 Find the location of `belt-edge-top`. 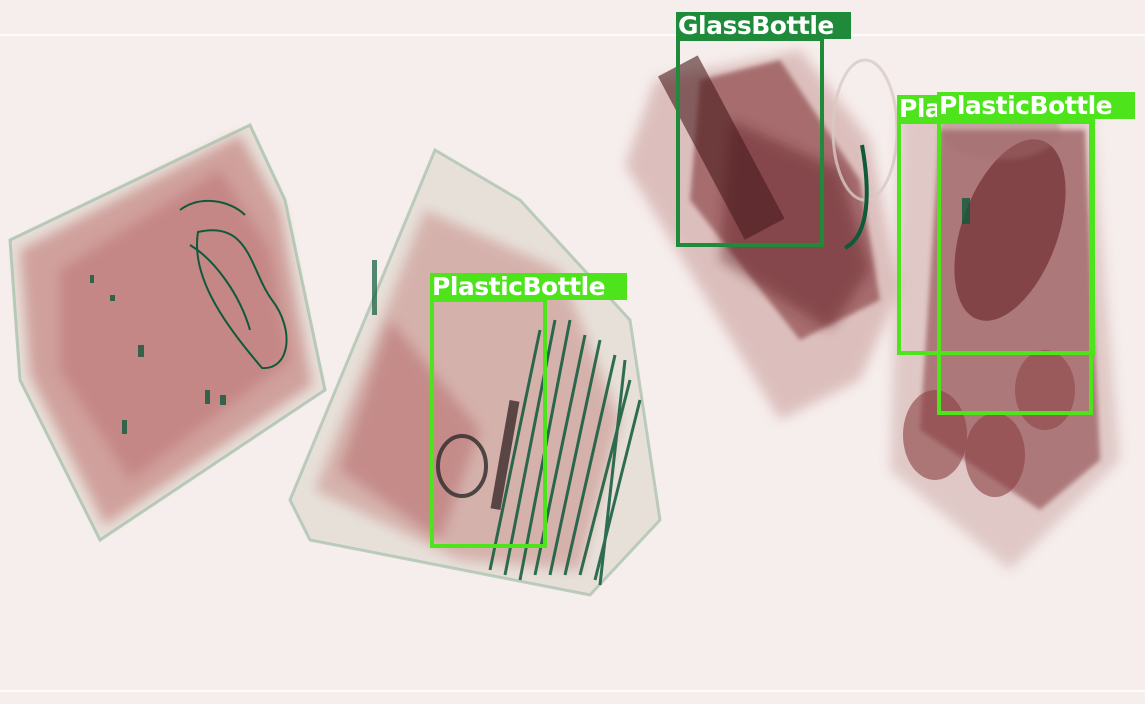

belt-edge-top is located at coordinates (572, 35).